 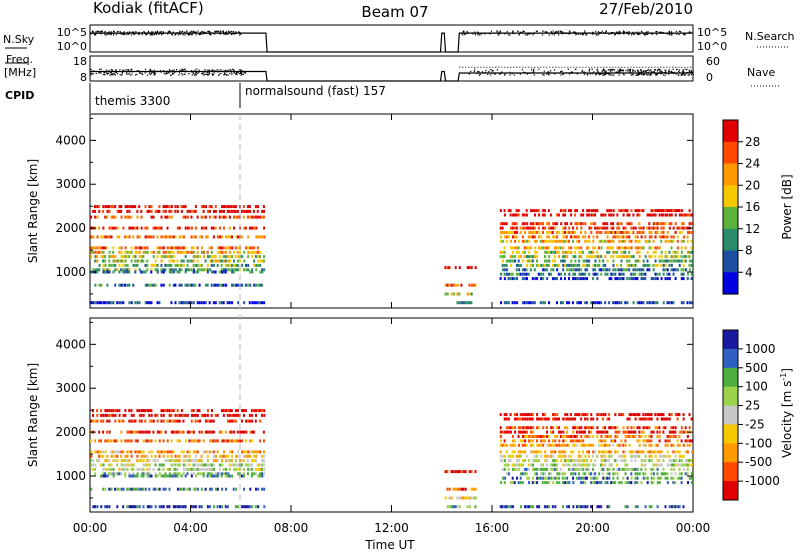 I want to click on colorbar-swatch, so click(x=730, y=153).